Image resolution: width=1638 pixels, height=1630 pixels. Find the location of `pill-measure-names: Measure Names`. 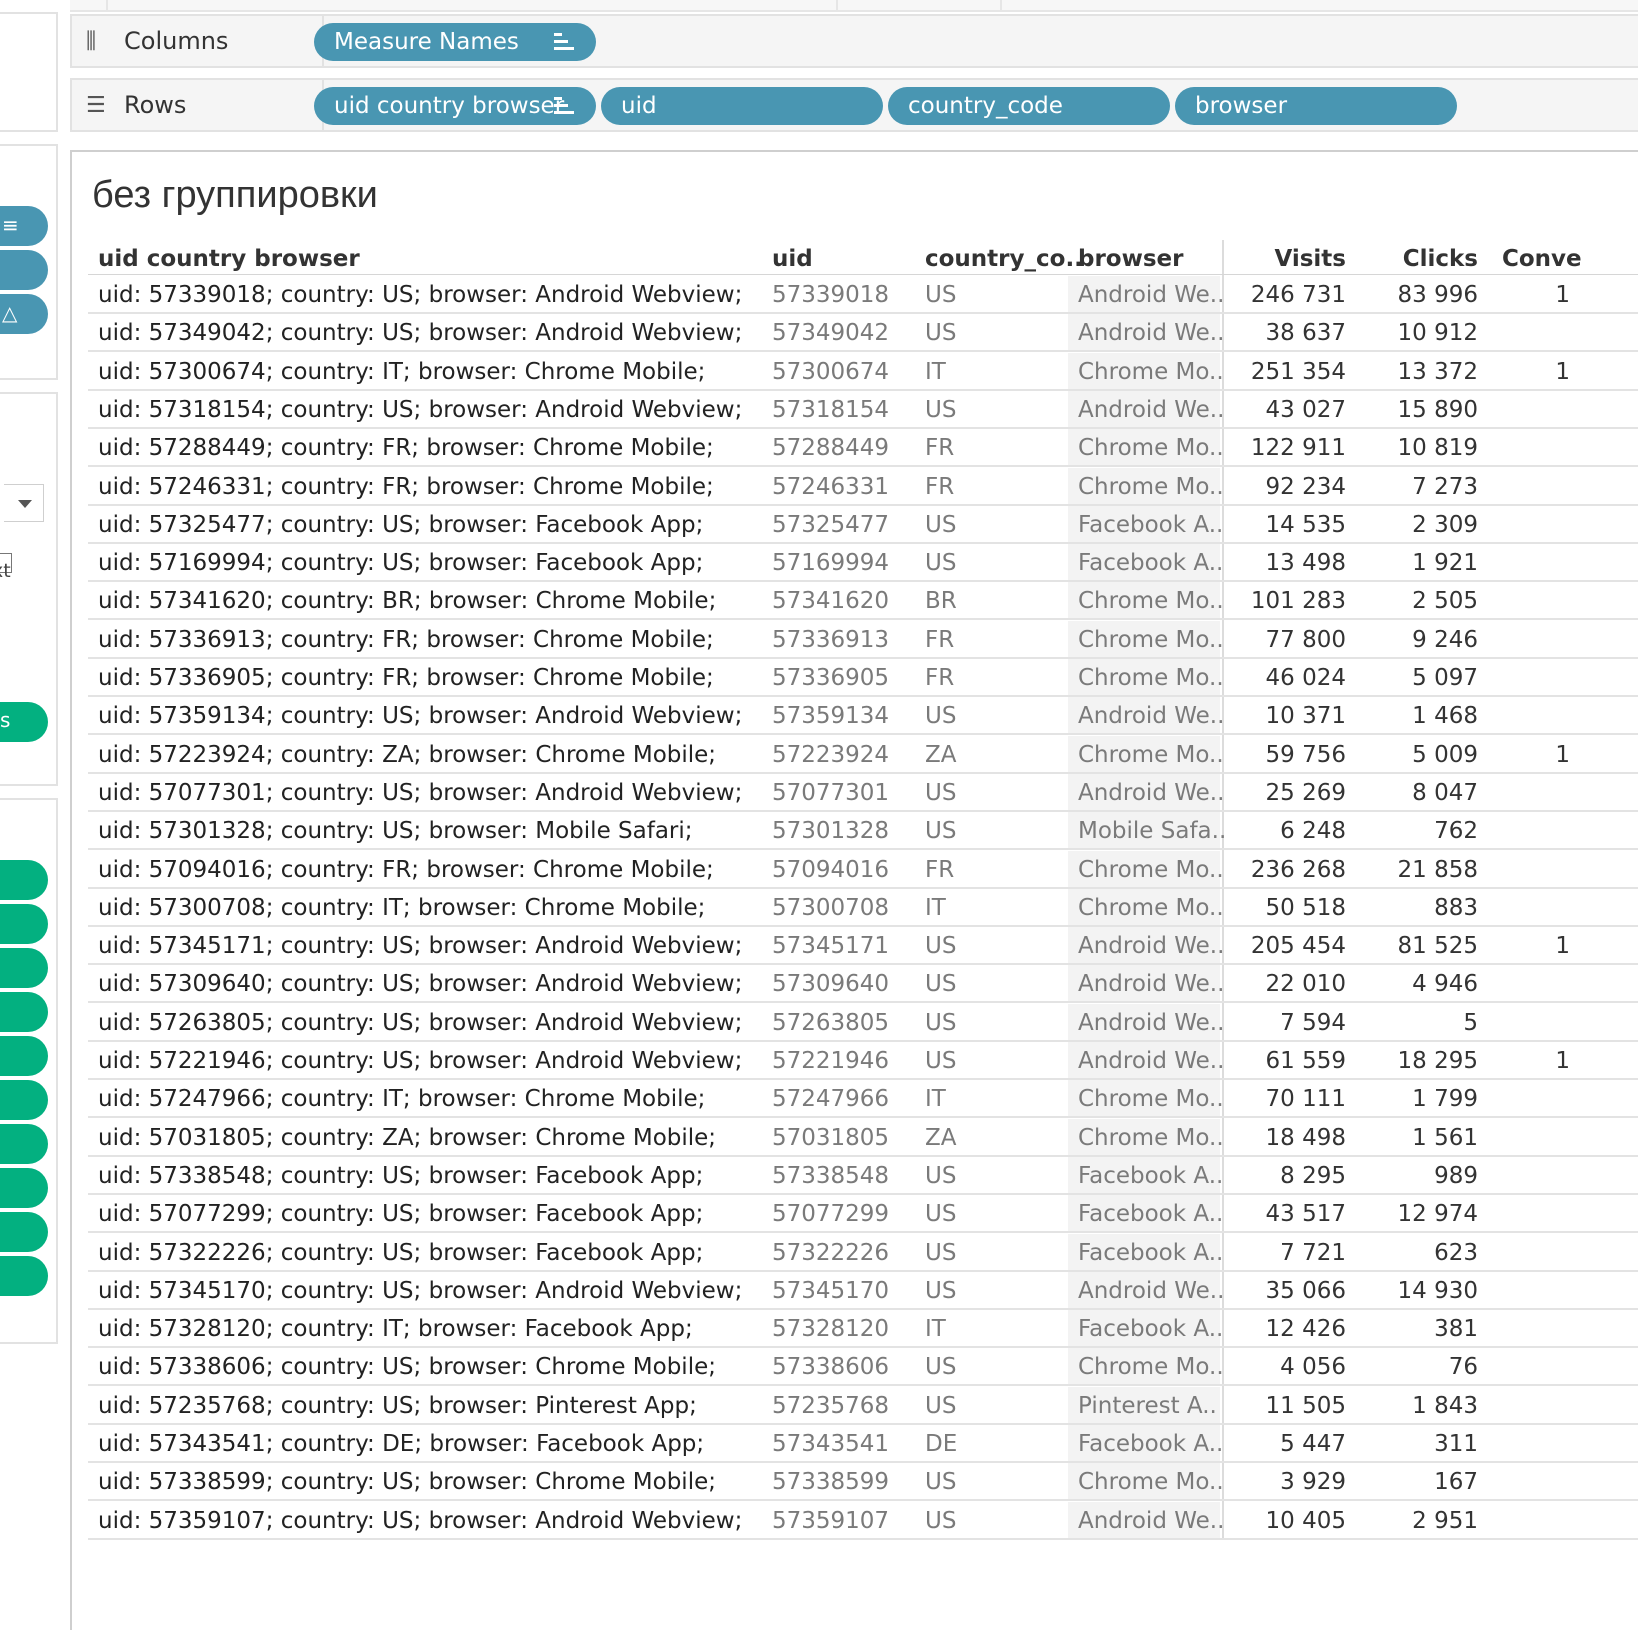

pill-measure-names: Measure Names is located at coordinates (455, 42).